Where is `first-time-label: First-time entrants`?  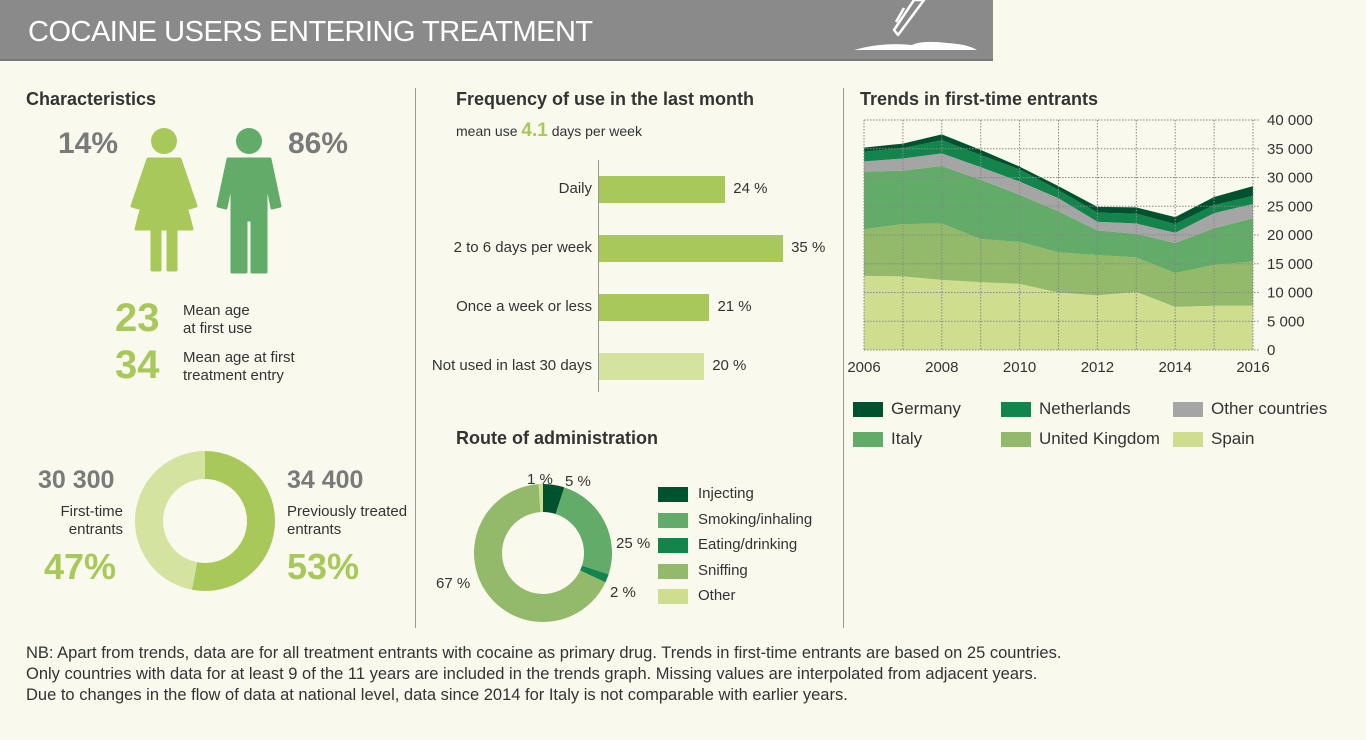 first-time-label: First-time entrants is located at coordinates (73, 521).